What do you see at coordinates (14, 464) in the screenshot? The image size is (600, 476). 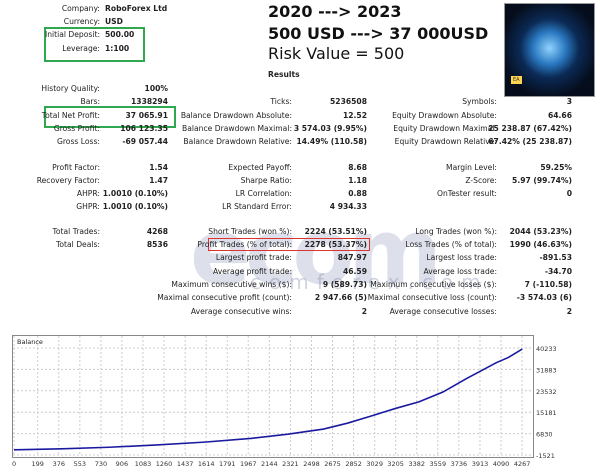 I see `x-tick-label: 0` at bounding box center [14, 464].